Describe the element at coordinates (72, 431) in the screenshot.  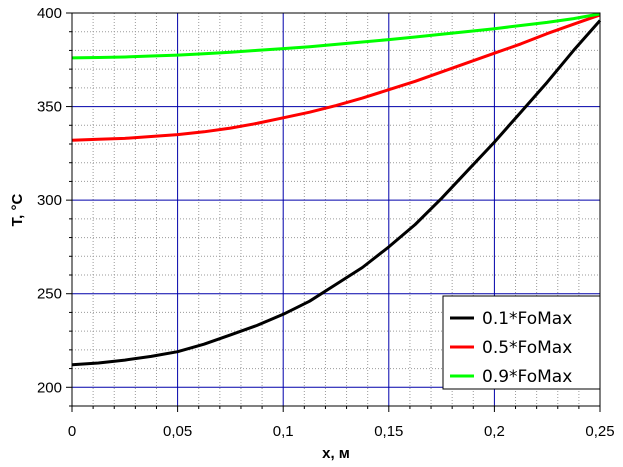
I see `x-tick-label: 0` at that location.